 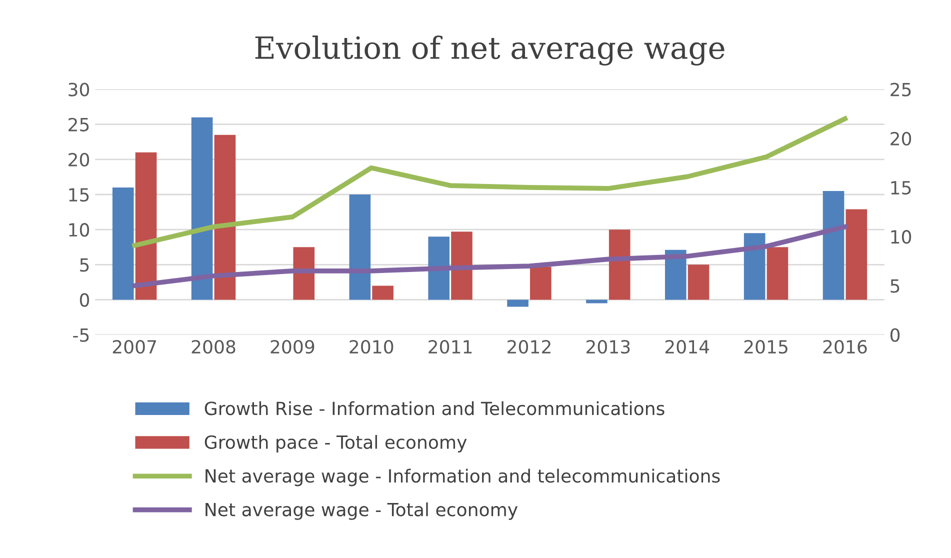 I want to click on x-tick-label: 2010, so click(x=372, y=347).